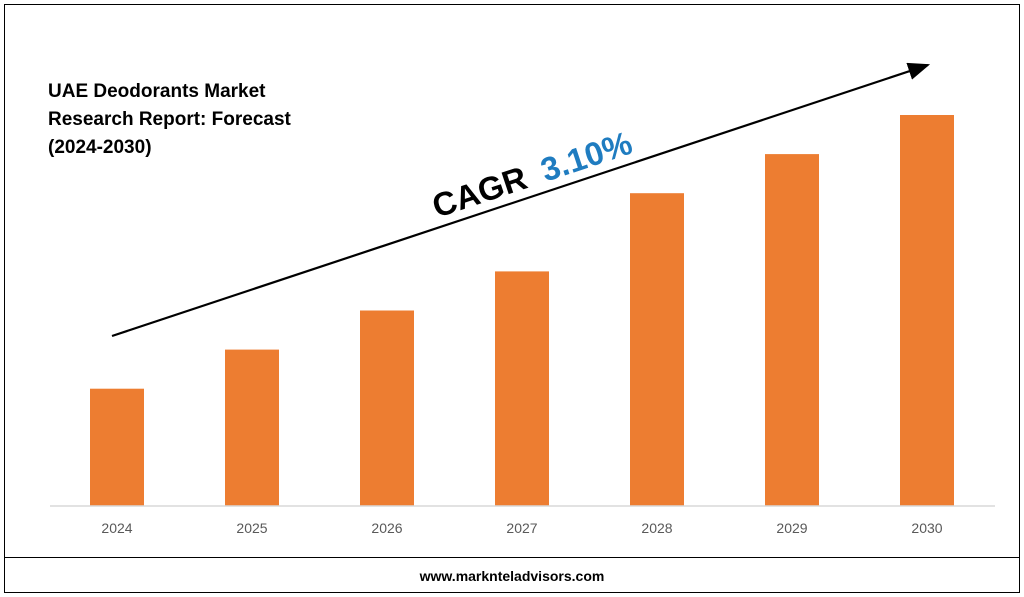 This screenshot has width=1024, height=597. Describe the element at coordinates (157, 91) in the screenshot. I see `title-line-1: UAE Deodorants Market` at that location.